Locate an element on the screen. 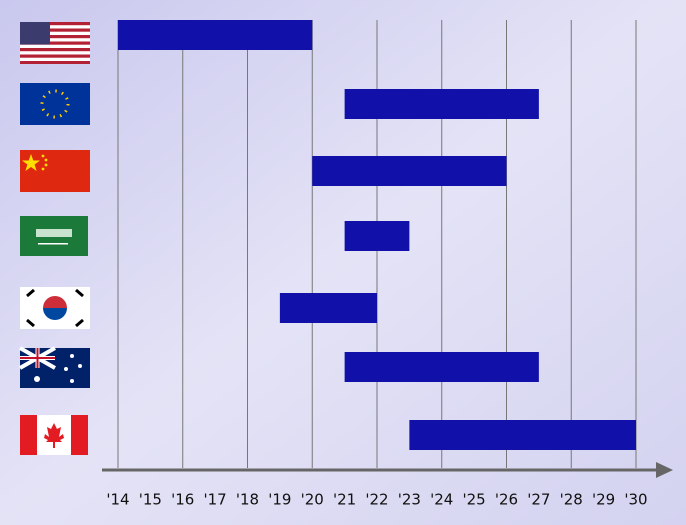 This screenshot has height=525, width=686. x-tick-label: '25 is located at coordinates (474, 500).